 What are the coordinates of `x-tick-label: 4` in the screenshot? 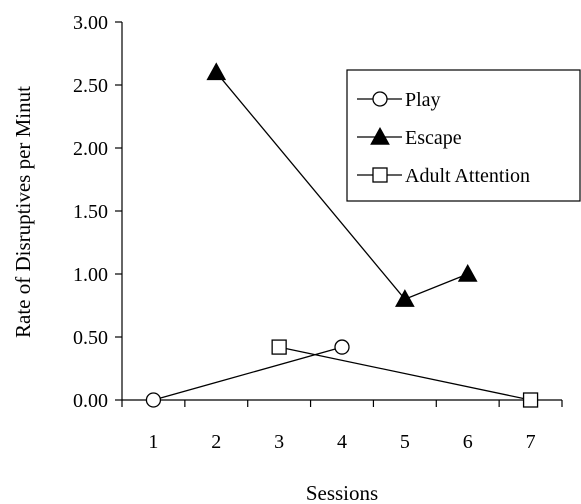 It's located at (342, 442).